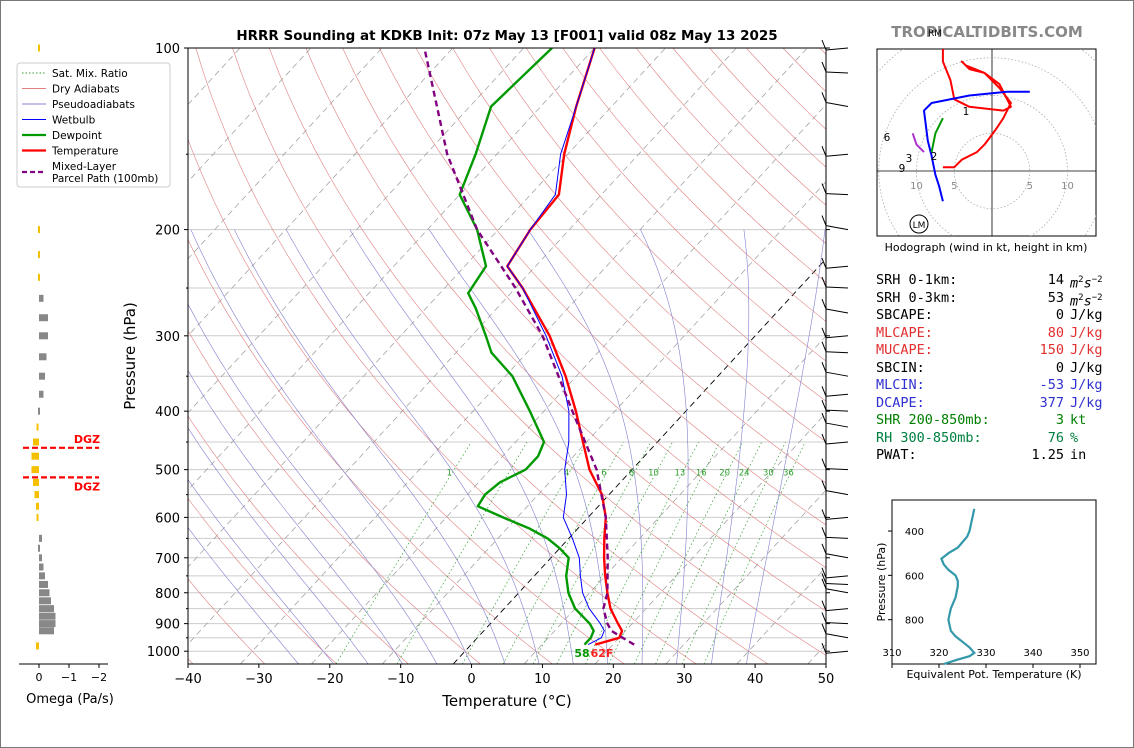  What do you see at coordinates (991, 386) in the screenshot?
I see `param-row: MLCIN: -53 J/kg` at bounding box center [991, 386].